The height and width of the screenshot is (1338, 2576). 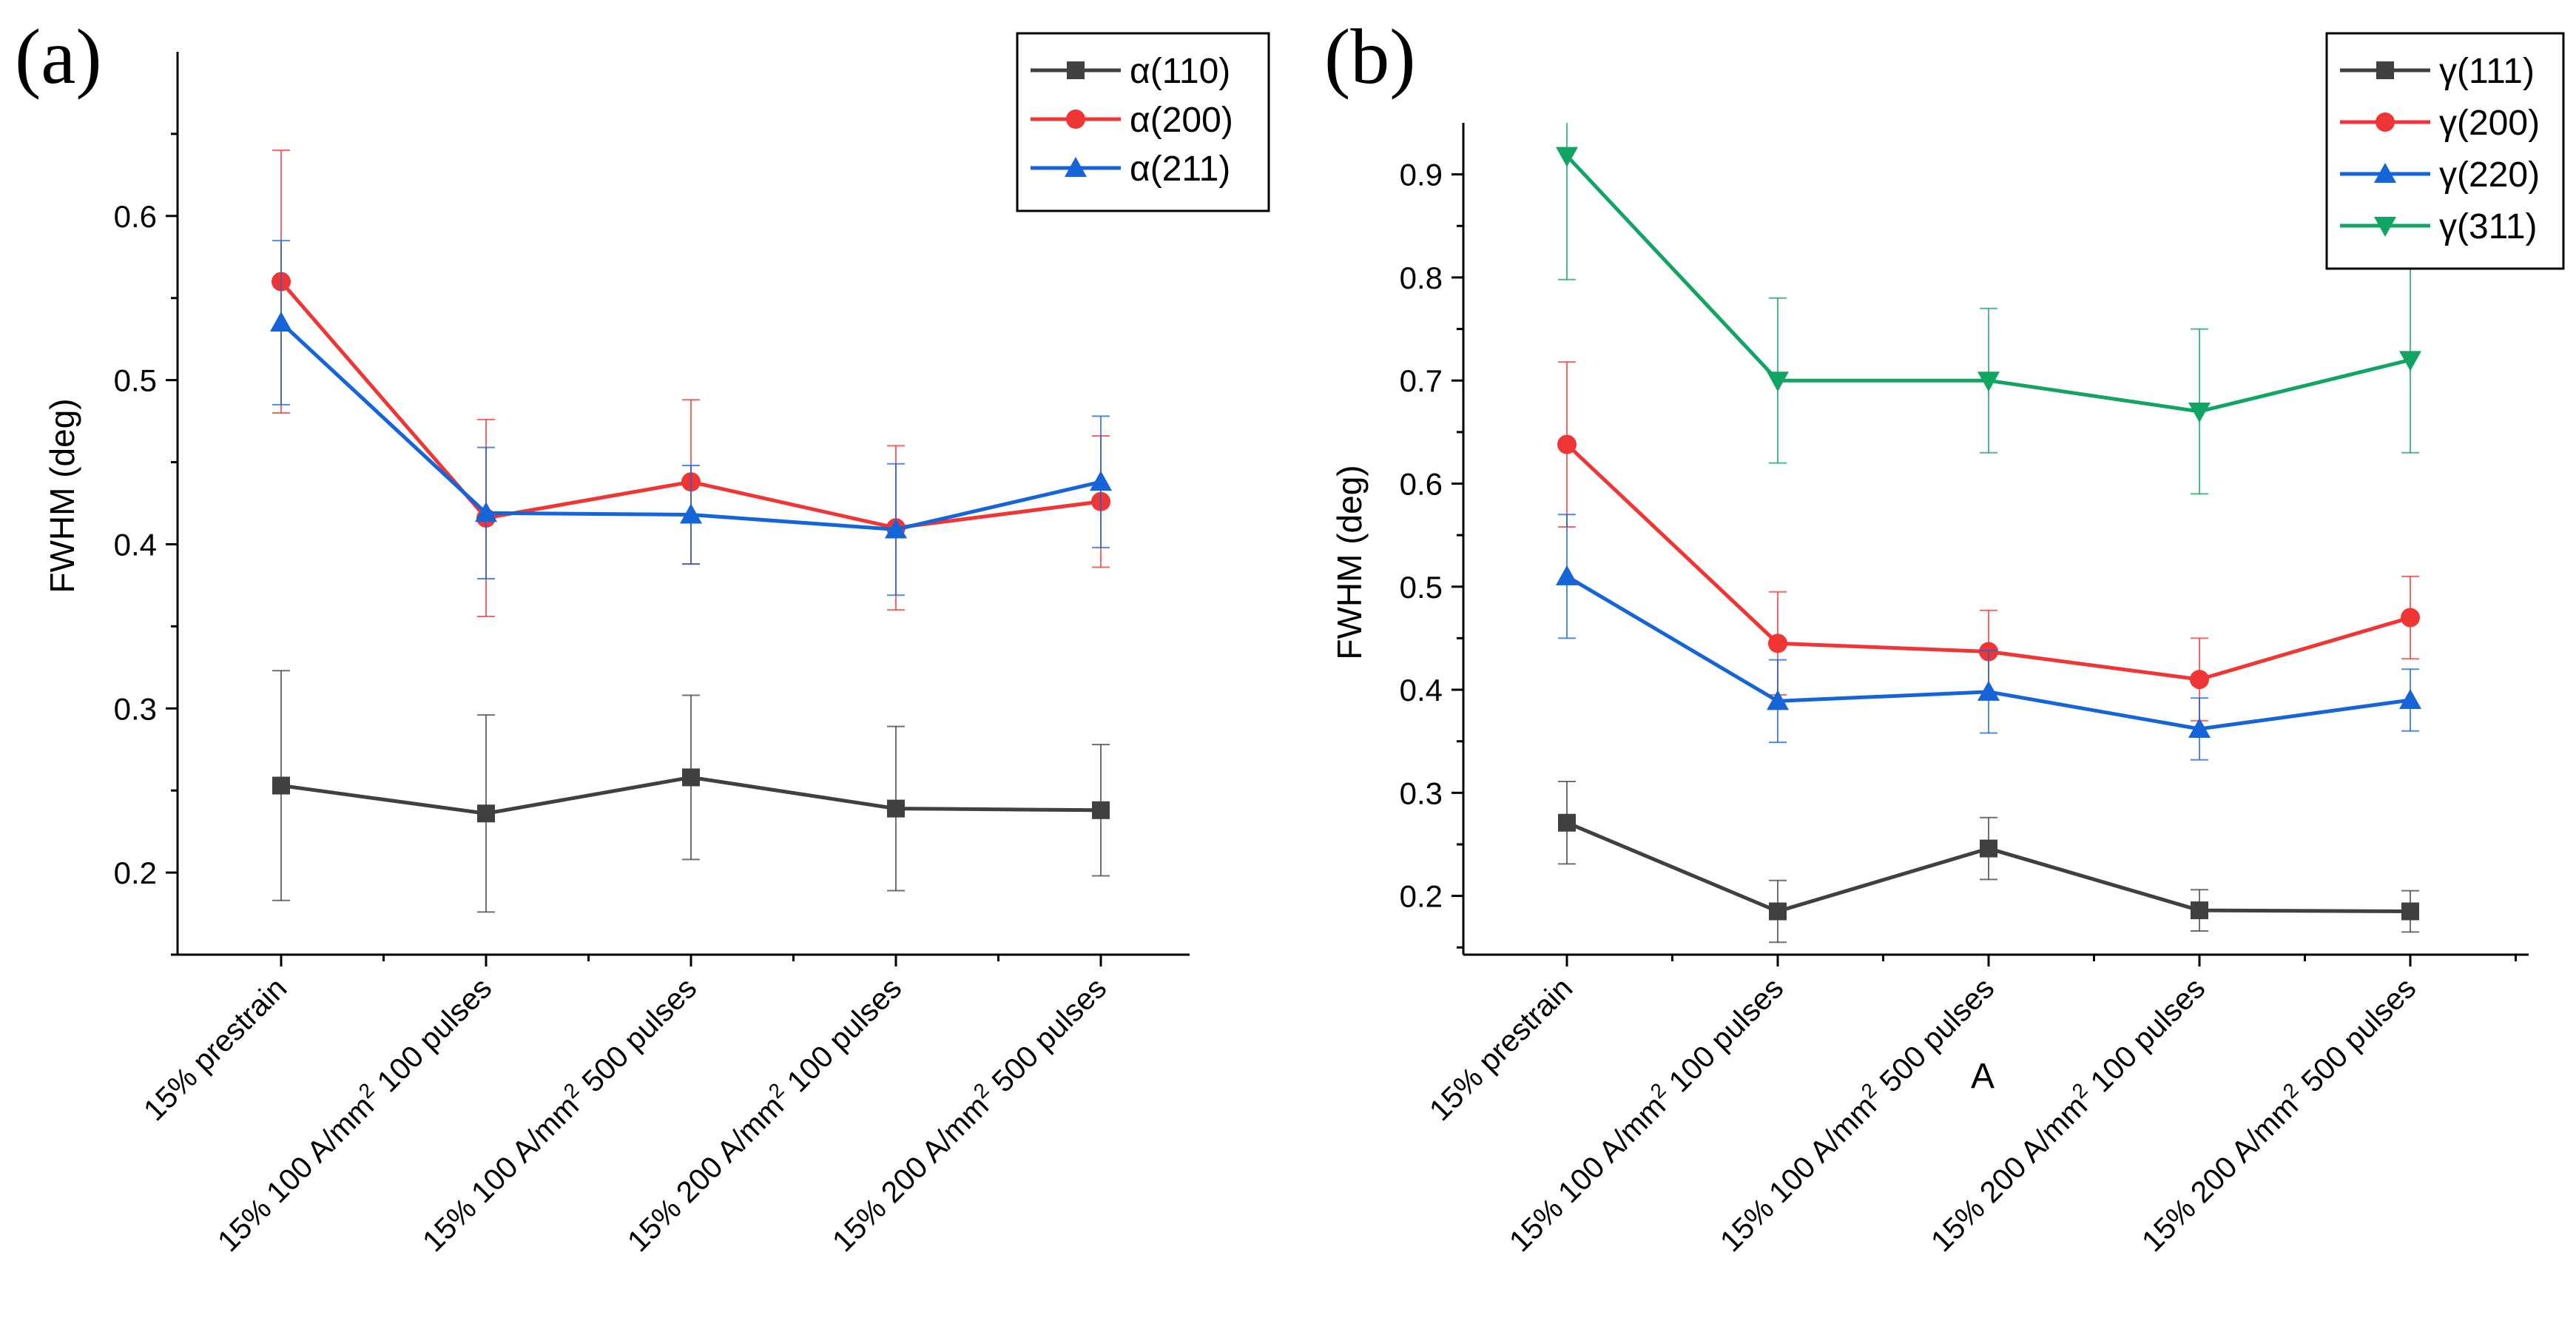 I want to click on legend-label: α(200), so click(x=1181, y=120).